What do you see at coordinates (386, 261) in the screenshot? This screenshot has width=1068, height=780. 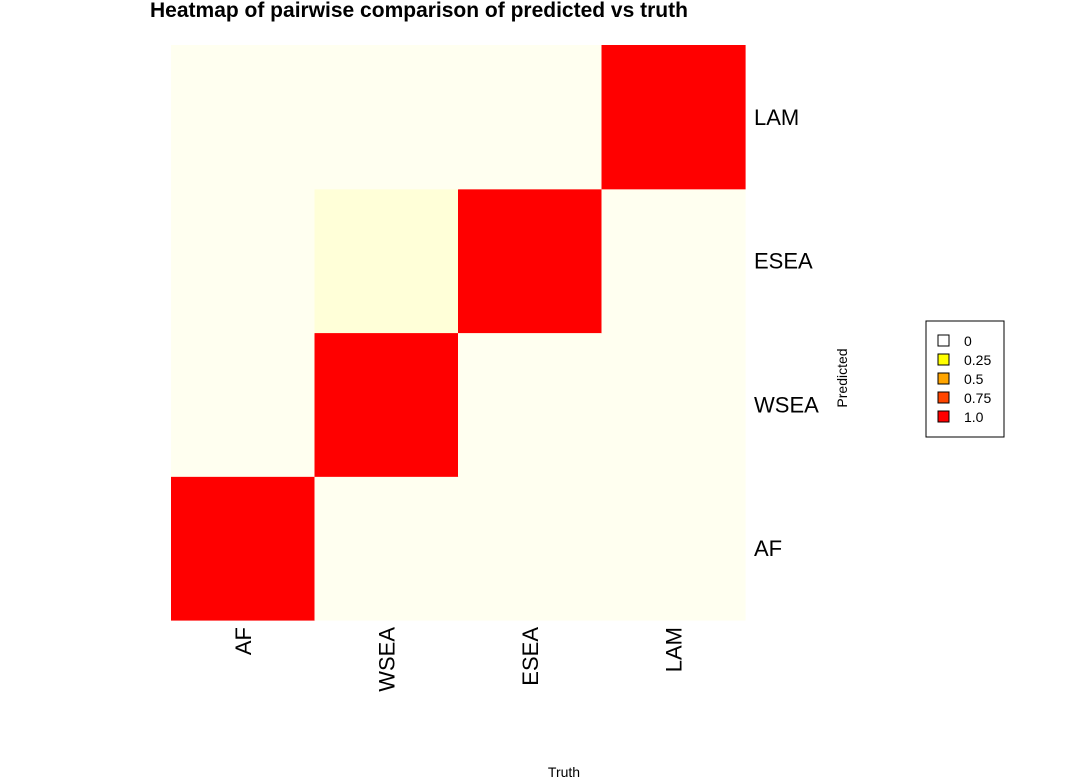 I see `heatmap-cell-esea-wsea` at bounding box center [386, 261].